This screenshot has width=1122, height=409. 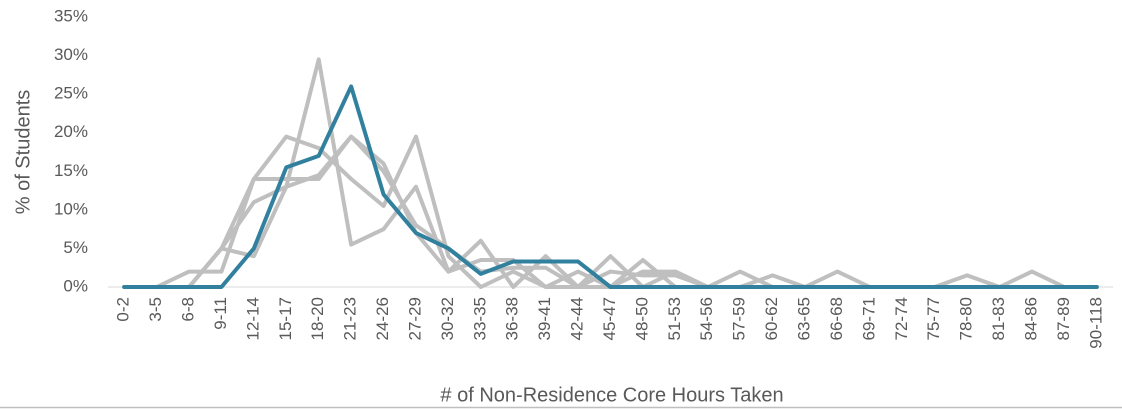 I want to click on x-tick-label: 63-65, so click(x=804, y=318).